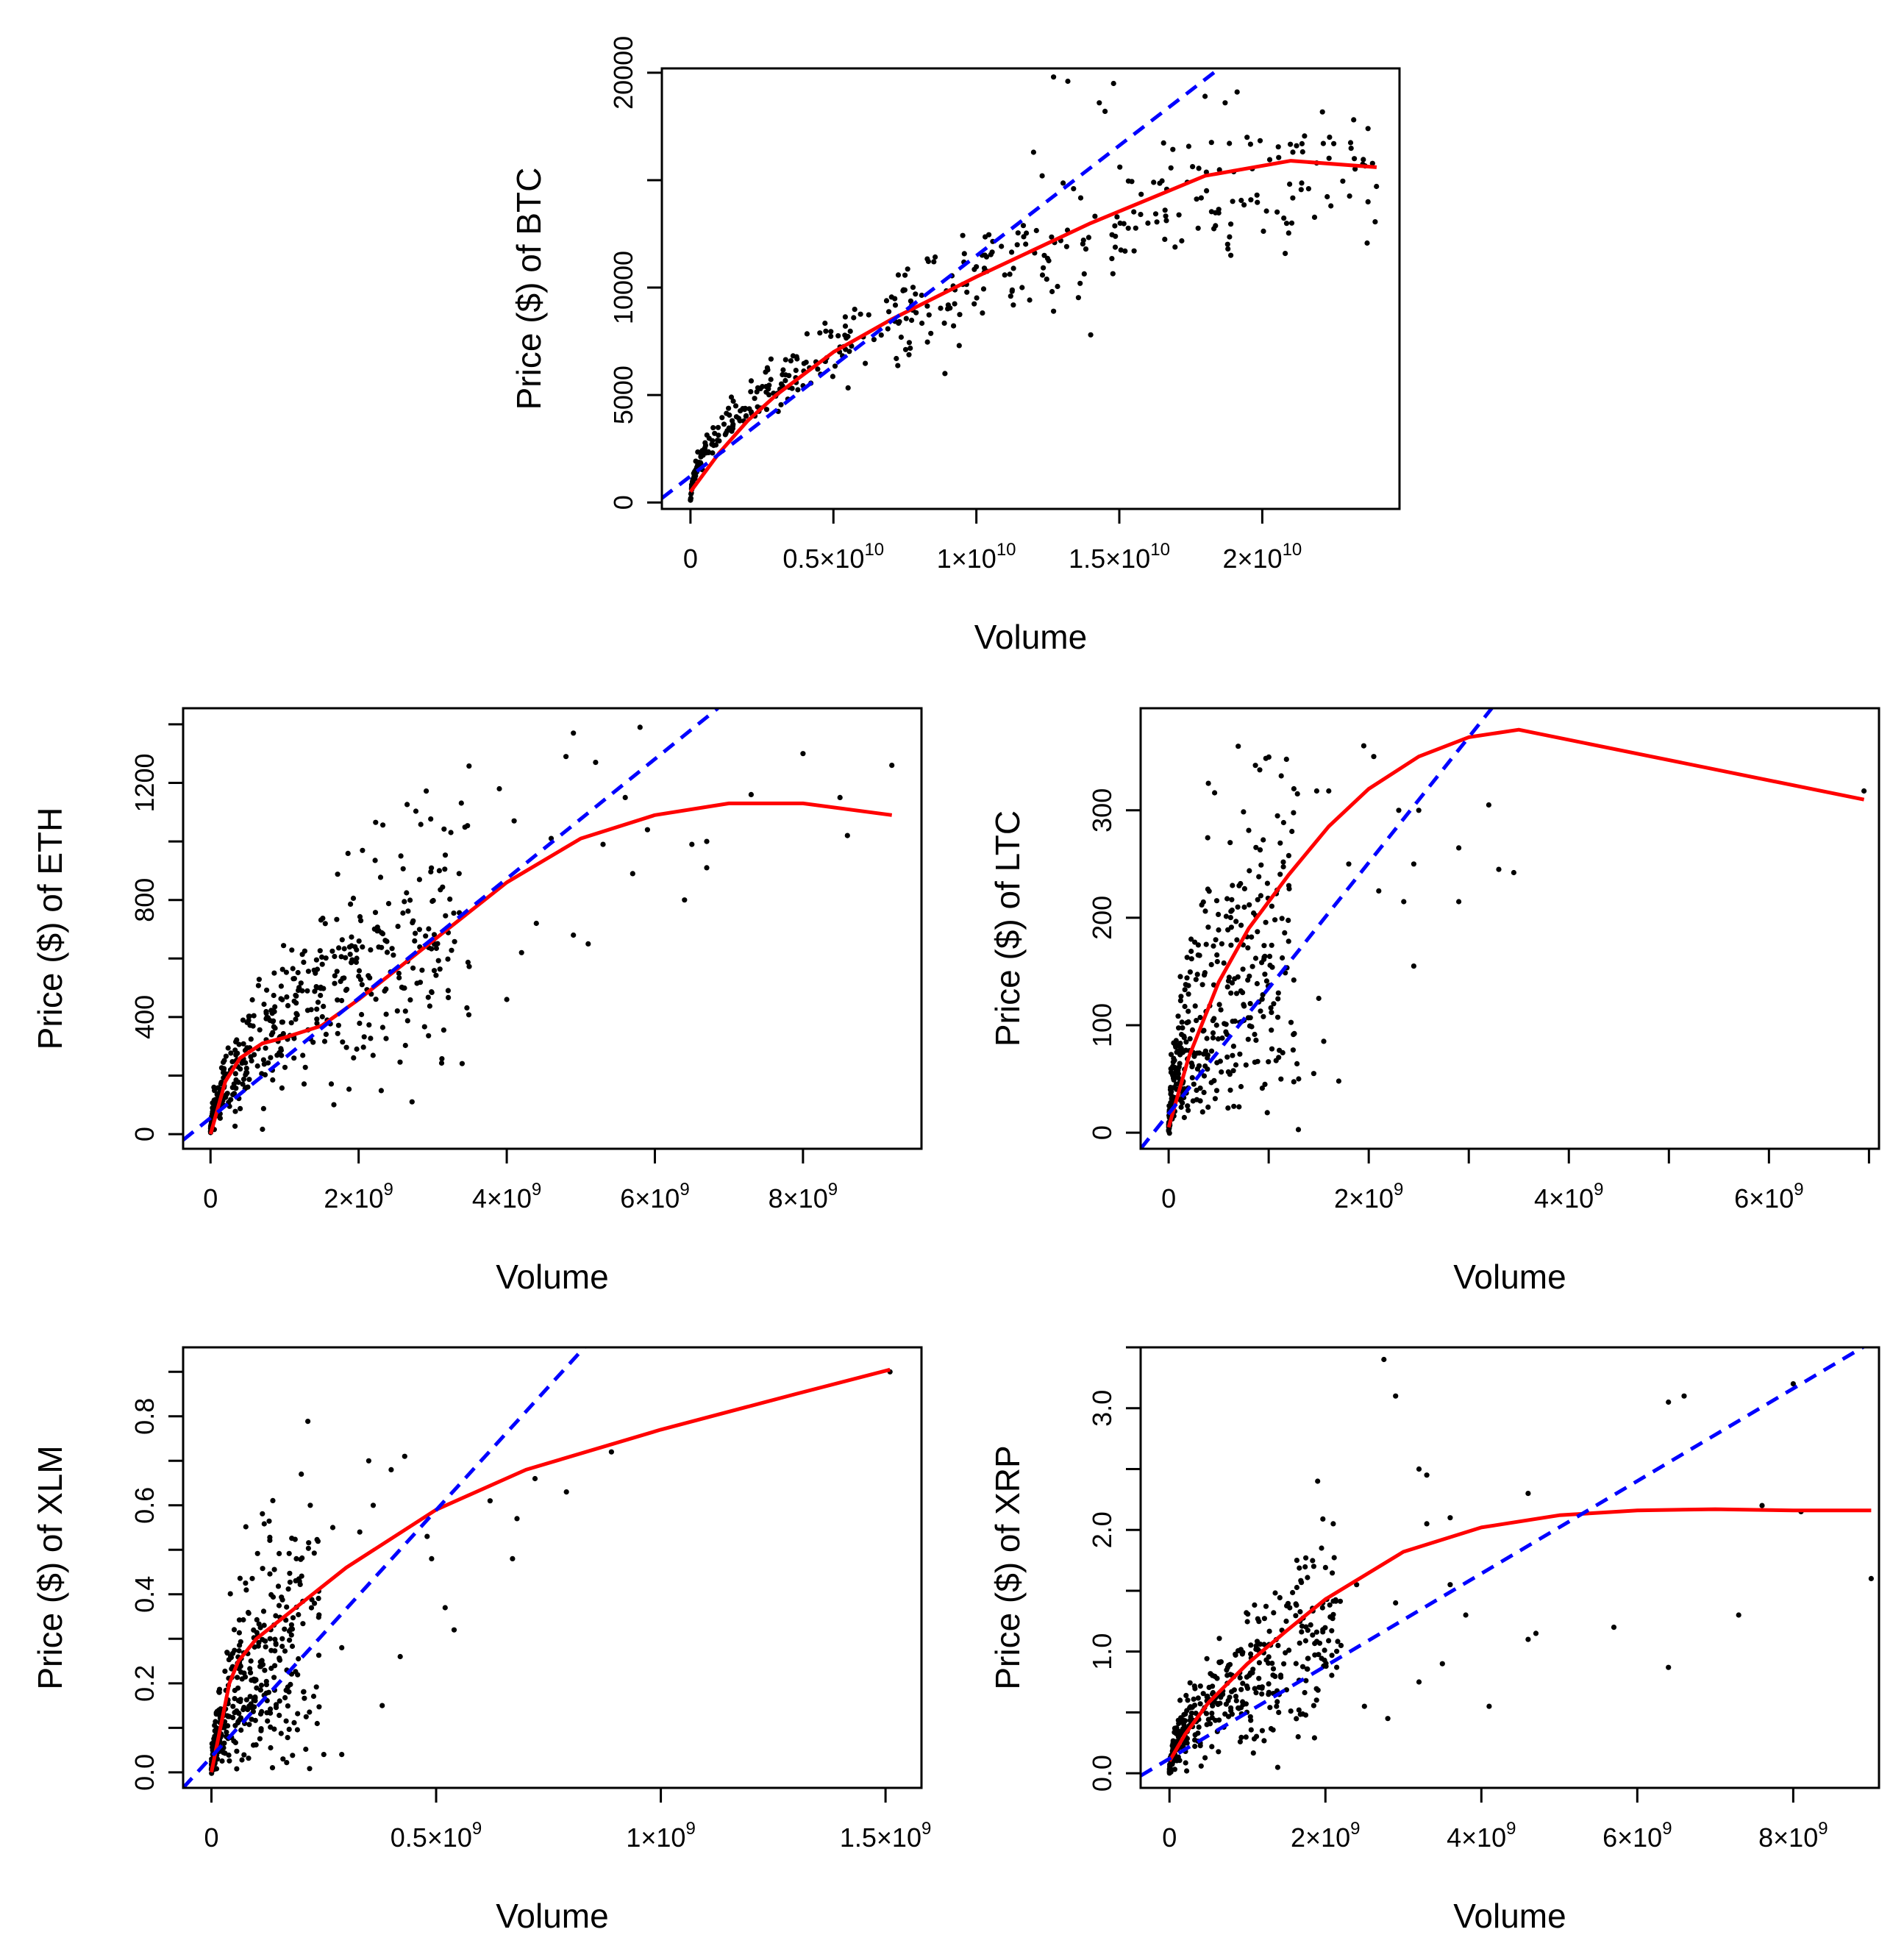  I want to click on y-tick-label: 400, so click(144, 1017).